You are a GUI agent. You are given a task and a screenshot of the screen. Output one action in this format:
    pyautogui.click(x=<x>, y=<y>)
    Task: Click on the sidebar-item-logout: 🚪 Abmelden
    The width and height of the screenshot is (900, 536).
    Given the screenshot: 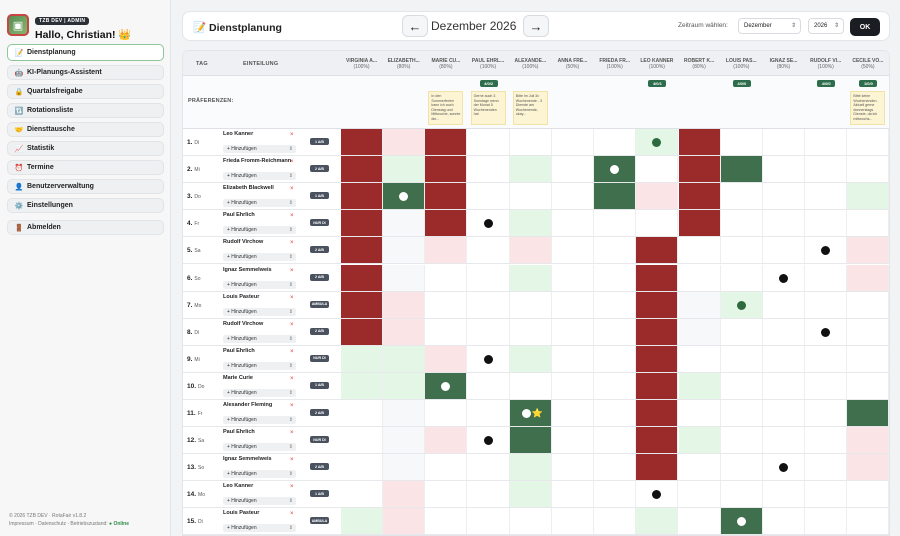 What is the action you would take?
    pyautogui.click(x=85, y=227)
    